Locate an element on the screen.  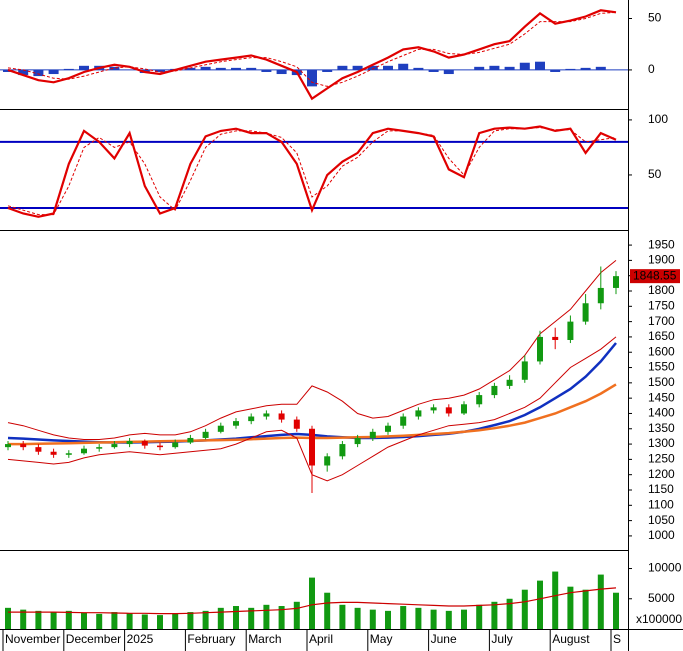
last-price-box is located at coordinates (655, 276).